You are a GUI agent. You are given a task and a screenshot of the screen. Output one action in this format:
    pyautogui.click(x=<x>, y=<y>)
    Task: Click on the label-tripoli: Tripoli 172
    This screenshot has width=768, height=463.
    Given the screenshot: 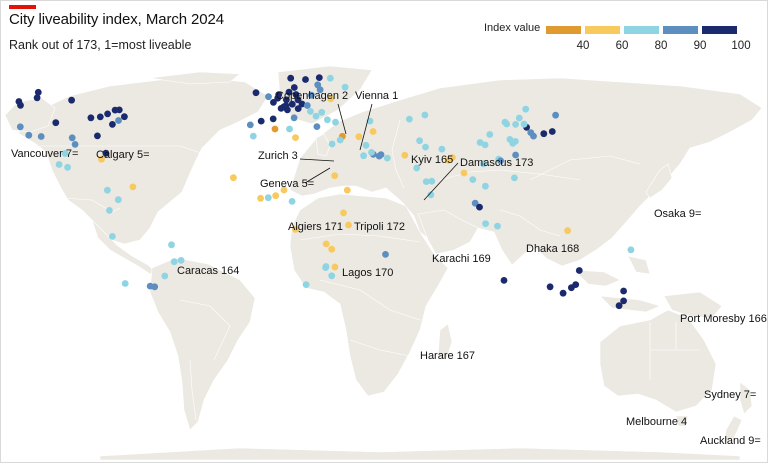 What is the action you would take?
    pyautogui.click(x=379, y=227)
    